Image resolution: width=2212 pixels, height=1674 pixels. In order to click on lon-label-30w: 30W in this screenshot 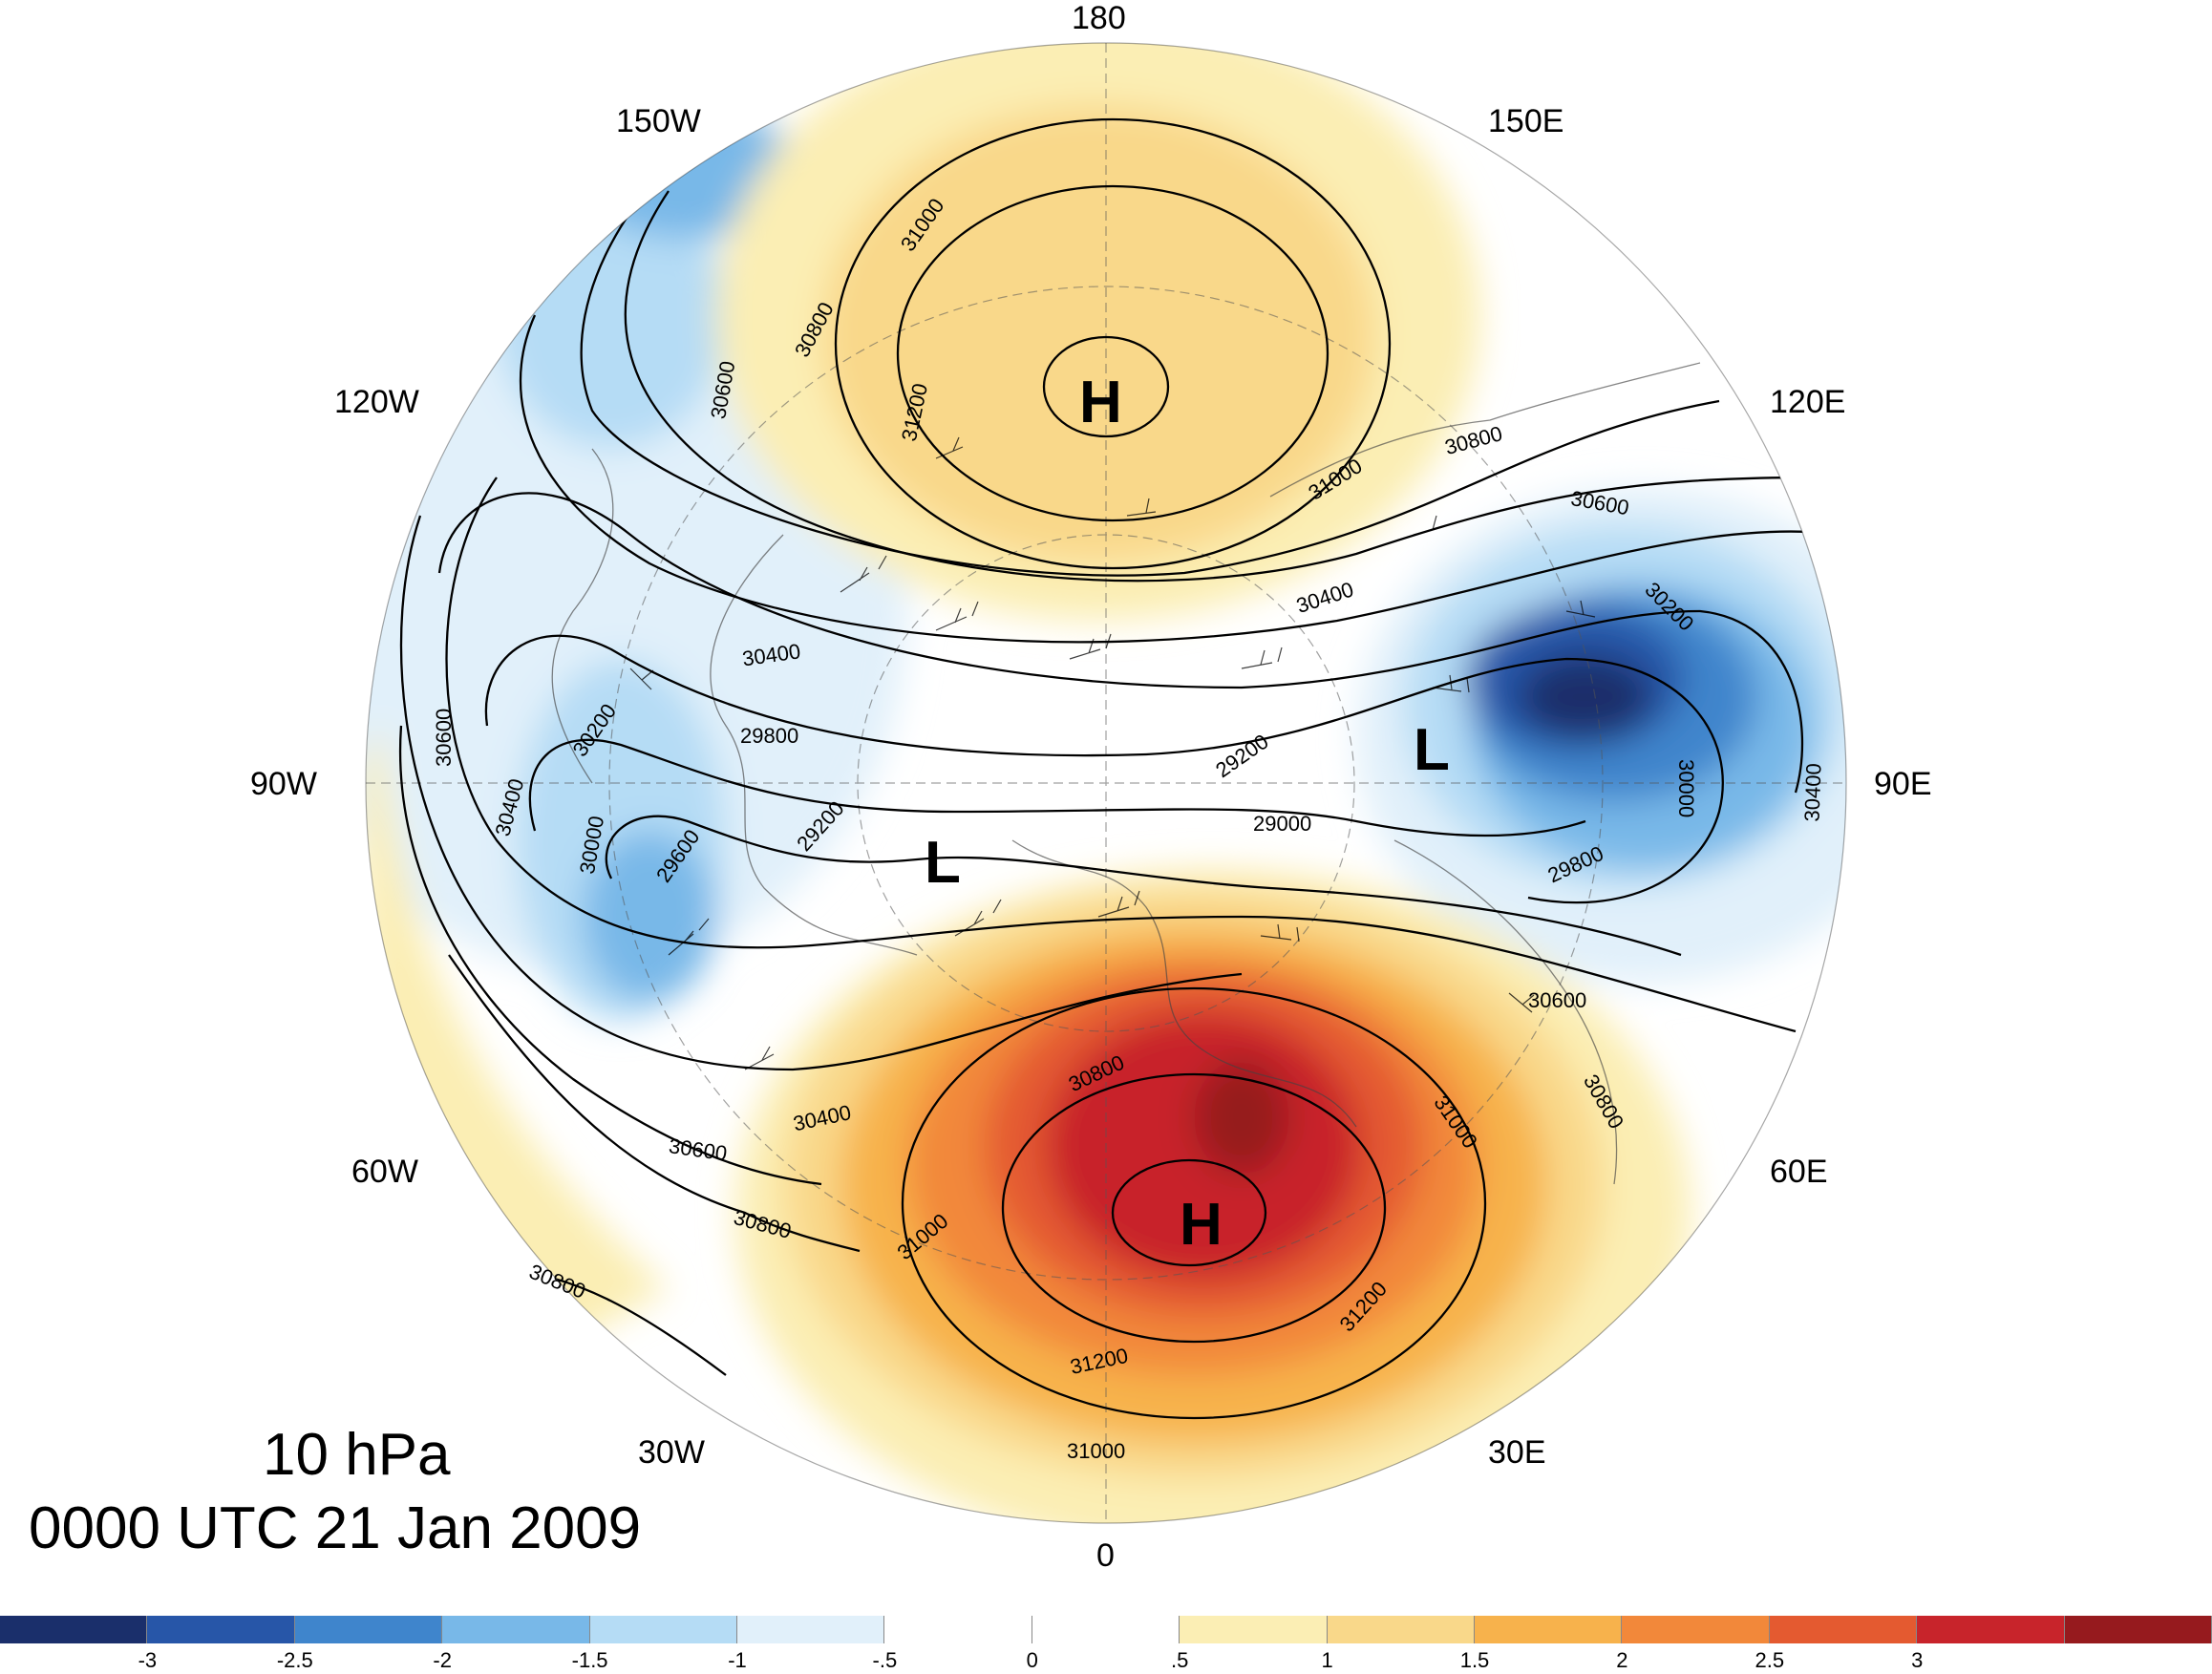, I will do `click(671, 1452)`.